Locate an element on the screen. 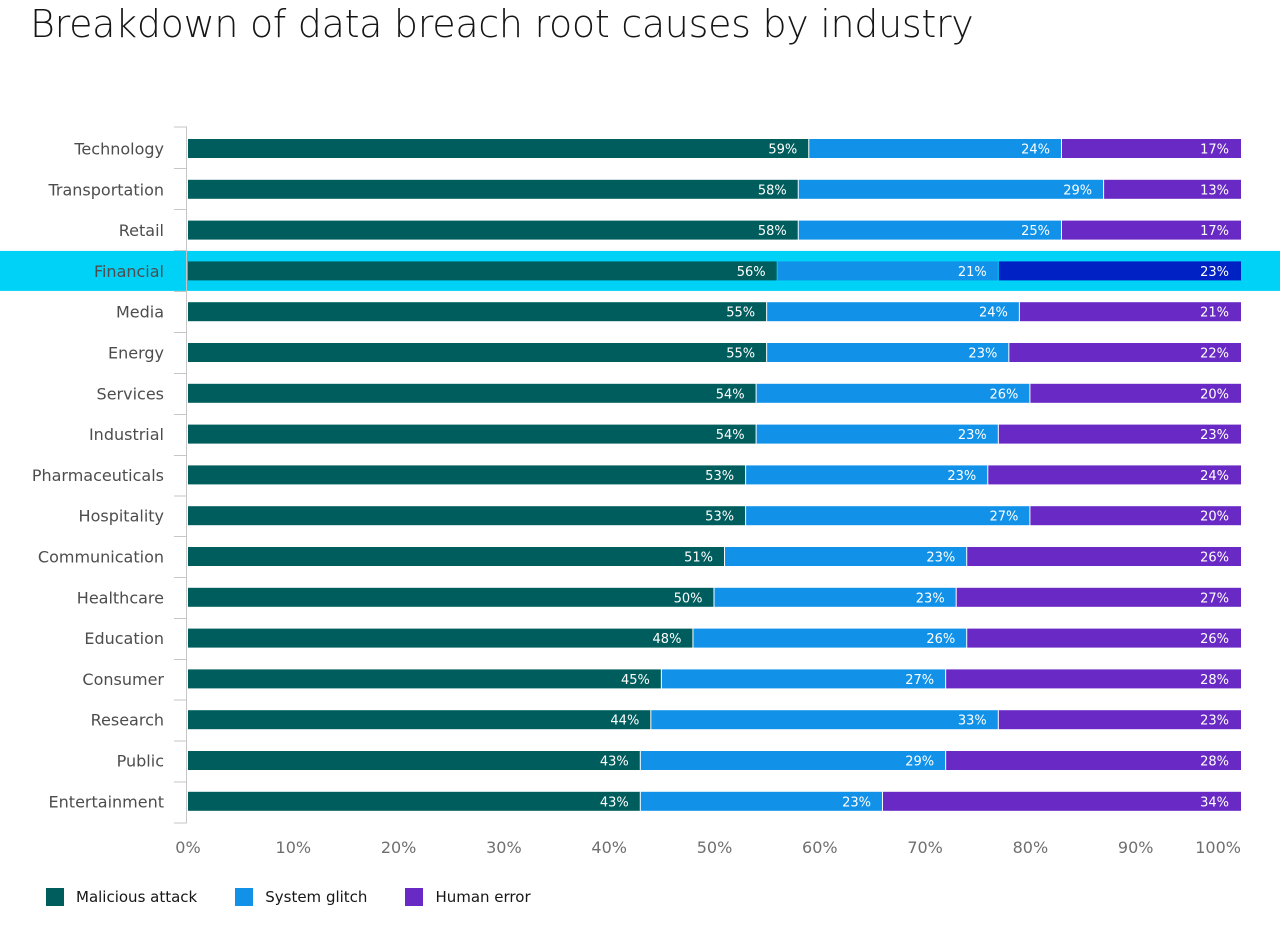 This screenshot has width=1280, height=928. x-tick-label: 10% is located at coordinates (294, 847).